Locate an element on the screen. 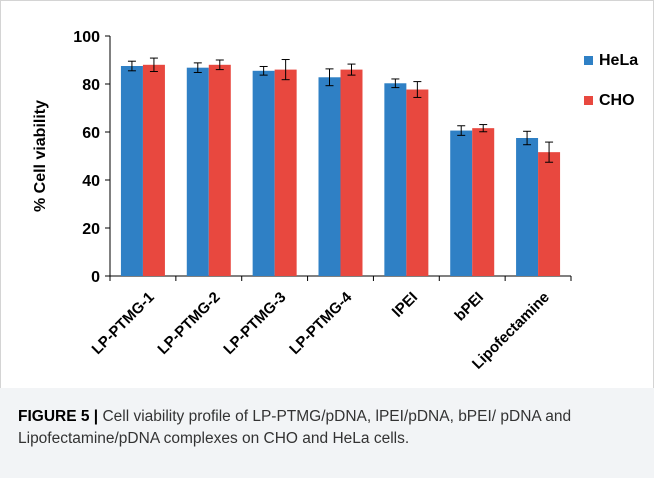  x-tick-label: lPEI is located at coordinates (405, 305).